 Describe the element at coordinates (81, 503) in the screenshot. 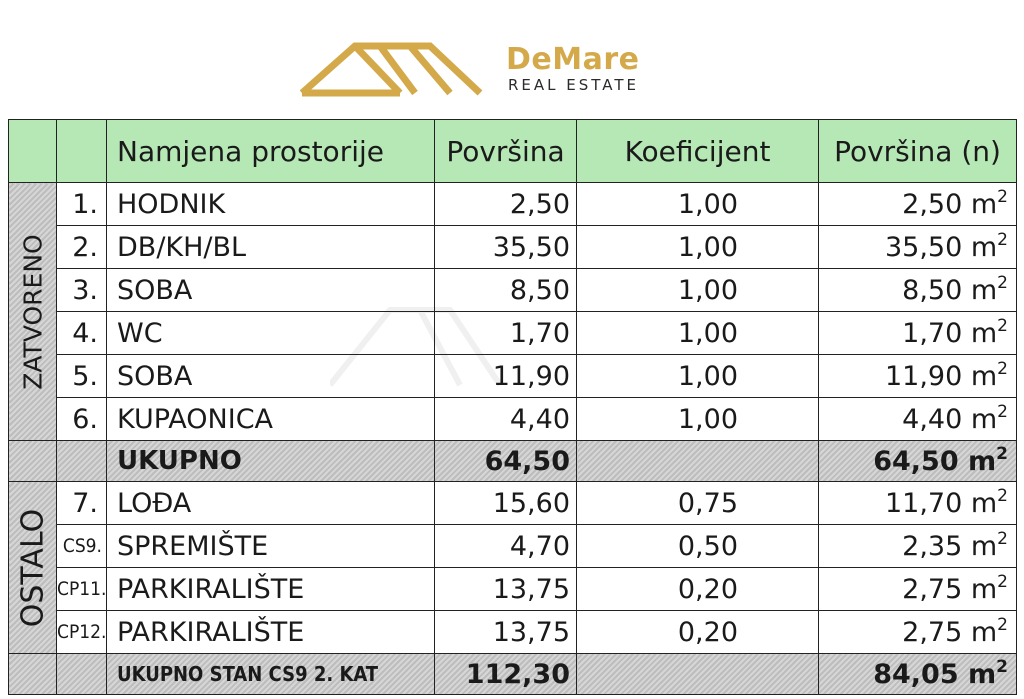

I see `row-number: 7.` at that location.